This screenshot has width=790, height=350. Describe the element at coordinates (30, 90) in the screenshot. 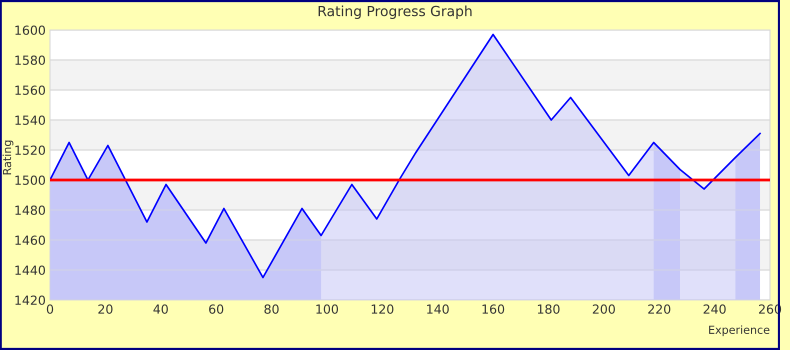

I see `y-tick-label: 1560` at that location.